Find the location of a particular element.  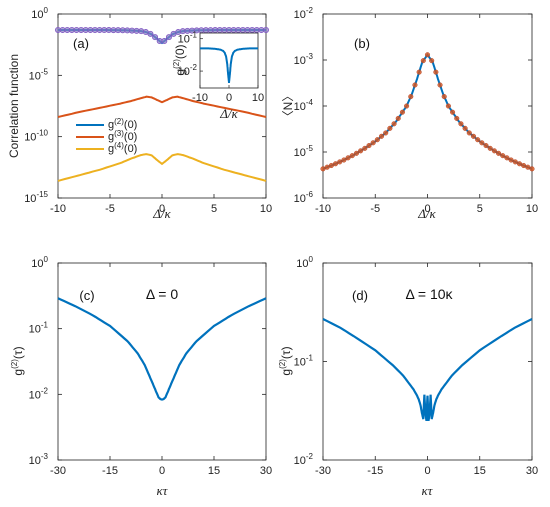

d-ylabel-tail: (τ) is located at coordinates (286, 352).